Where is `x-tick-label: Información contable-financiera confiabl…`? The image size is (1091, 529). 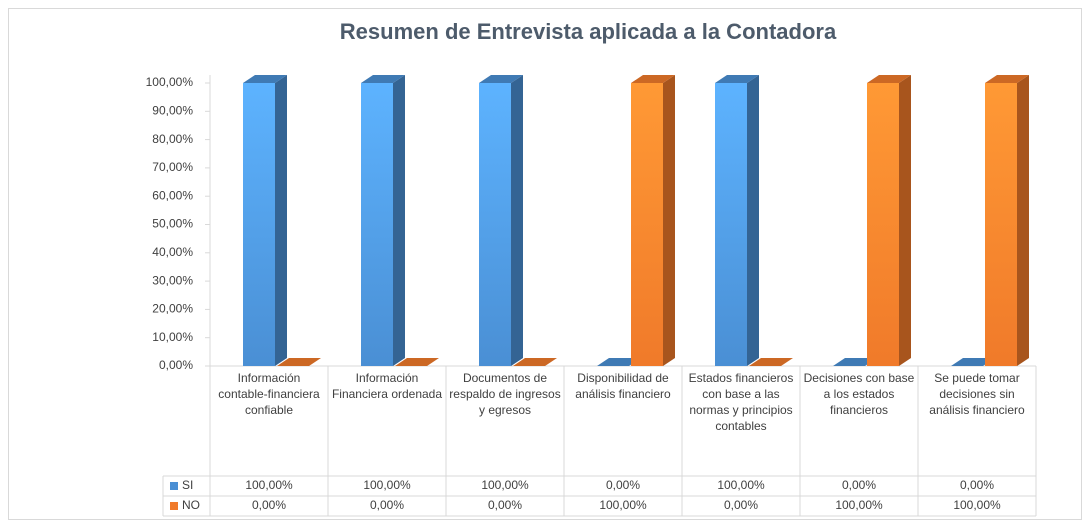
x-tick-label: Información contable-financiera confiabl… is located at coordinates (269, 394).